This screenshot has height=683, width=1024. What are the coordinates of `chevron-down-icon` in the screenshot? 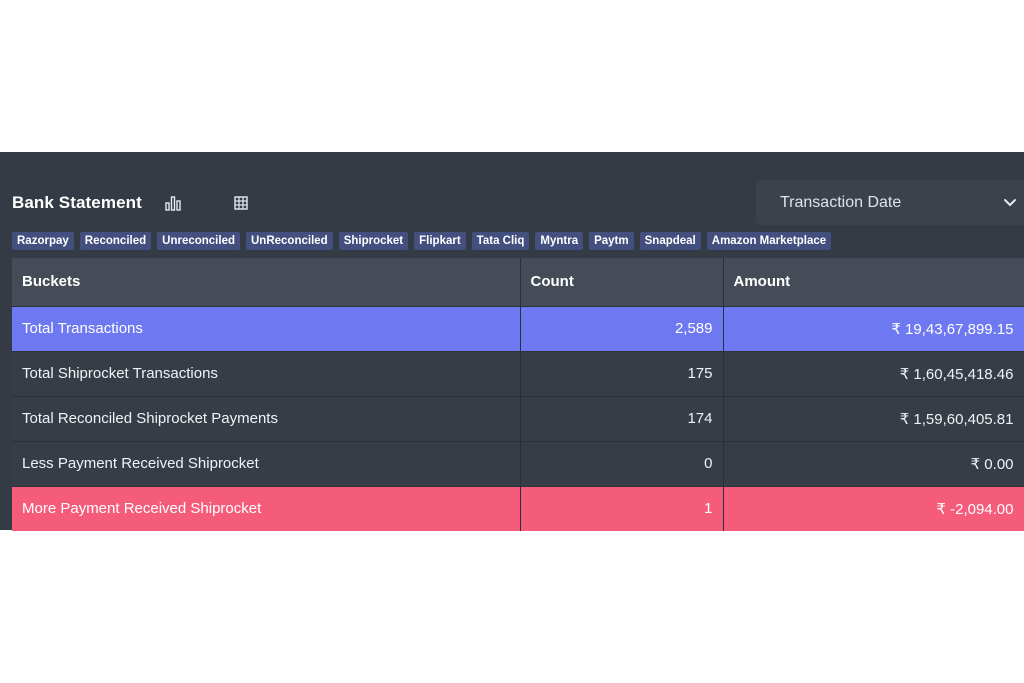 It's located at (1010, 202).